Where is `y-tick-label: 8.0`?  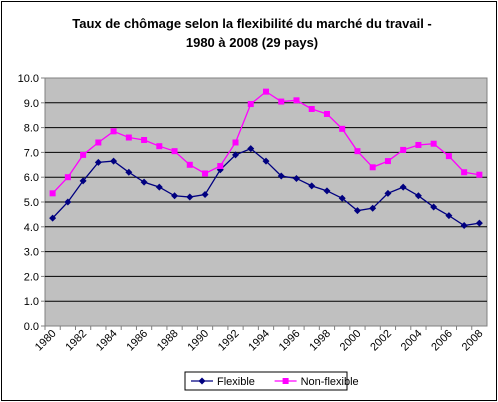
y-tick-label: 8.0 is located at coordinates (31, 129).